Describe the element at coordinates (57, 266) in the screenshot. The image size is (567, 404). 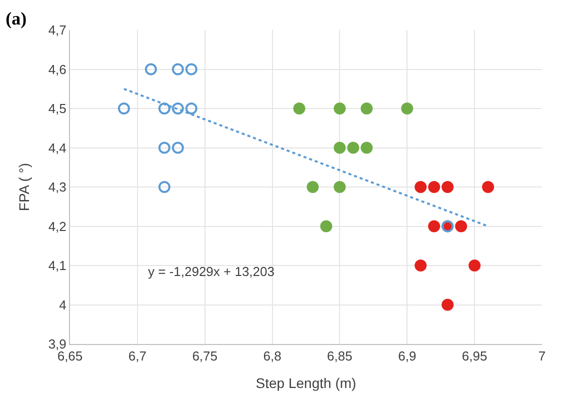
I see `y-tick-label: 4,1` at that location.